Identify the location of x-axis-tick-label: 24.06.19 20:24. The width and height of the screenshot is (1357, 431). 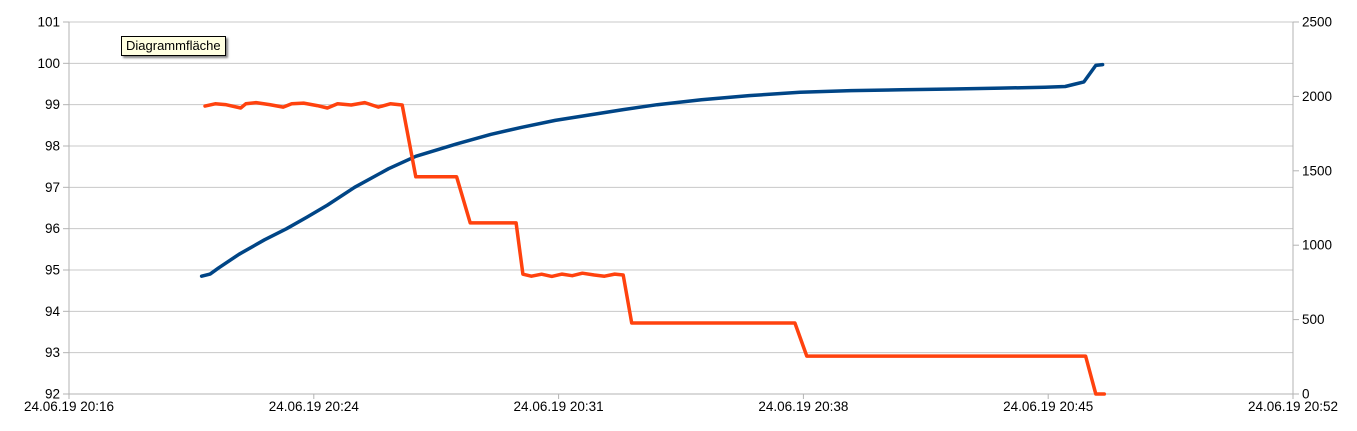
(314, 406).